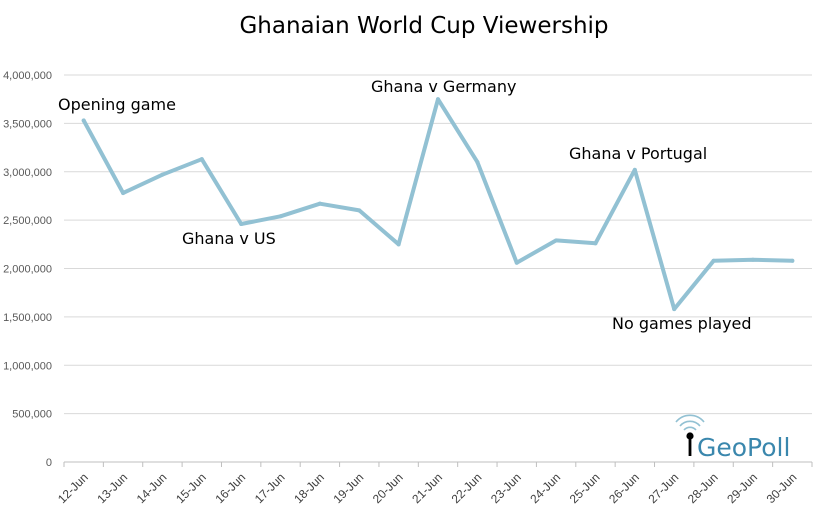  I want to click on annotation-ghana-v-portugal: Ghana v Portugal, so click(638, 153).